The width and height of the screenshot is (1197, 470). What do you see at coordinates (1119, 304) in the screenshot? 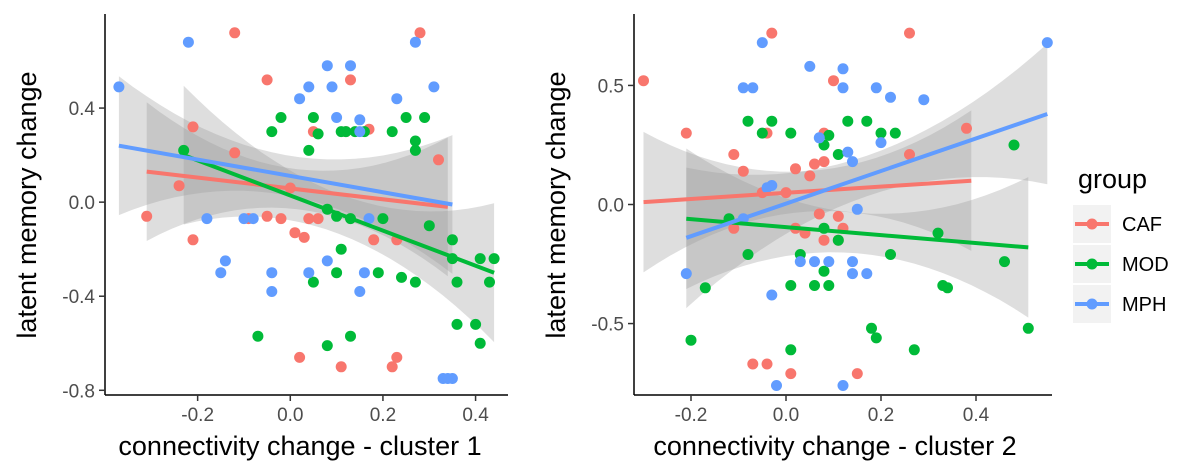
I see `legend-item-mph: MPH` at bounding box center [1119, 304].